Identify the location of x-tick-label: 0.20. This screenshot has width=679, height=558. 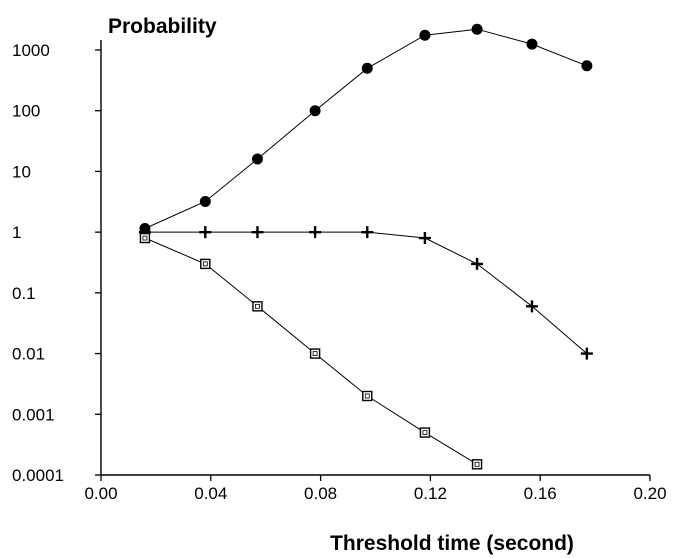
(649, 493).